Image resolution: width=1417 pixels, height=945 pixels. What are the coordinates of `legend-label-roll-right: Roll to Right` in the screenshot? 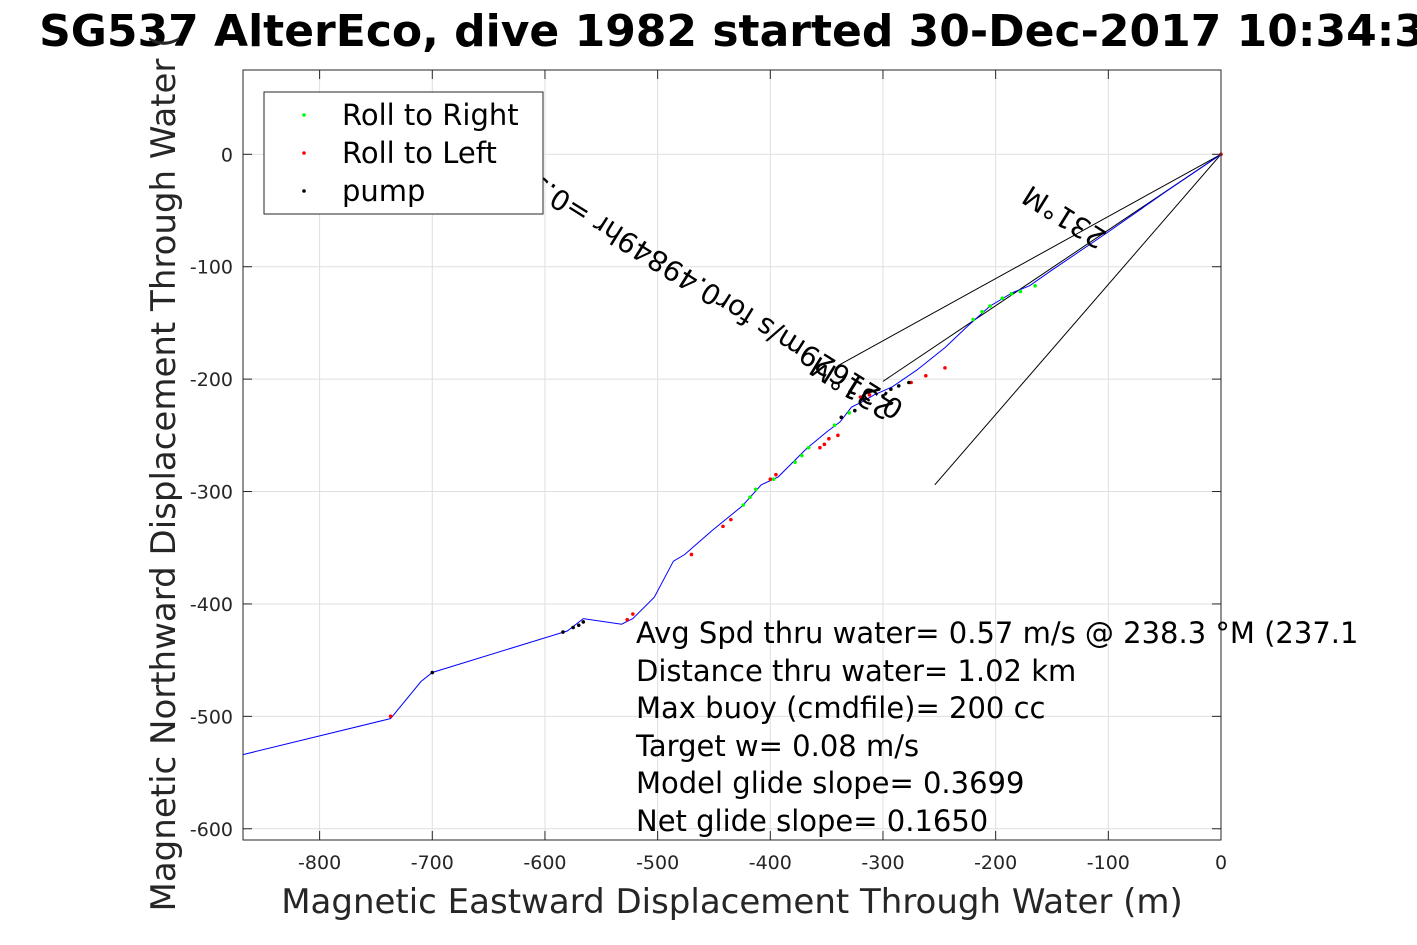 It's located at (430, 115).